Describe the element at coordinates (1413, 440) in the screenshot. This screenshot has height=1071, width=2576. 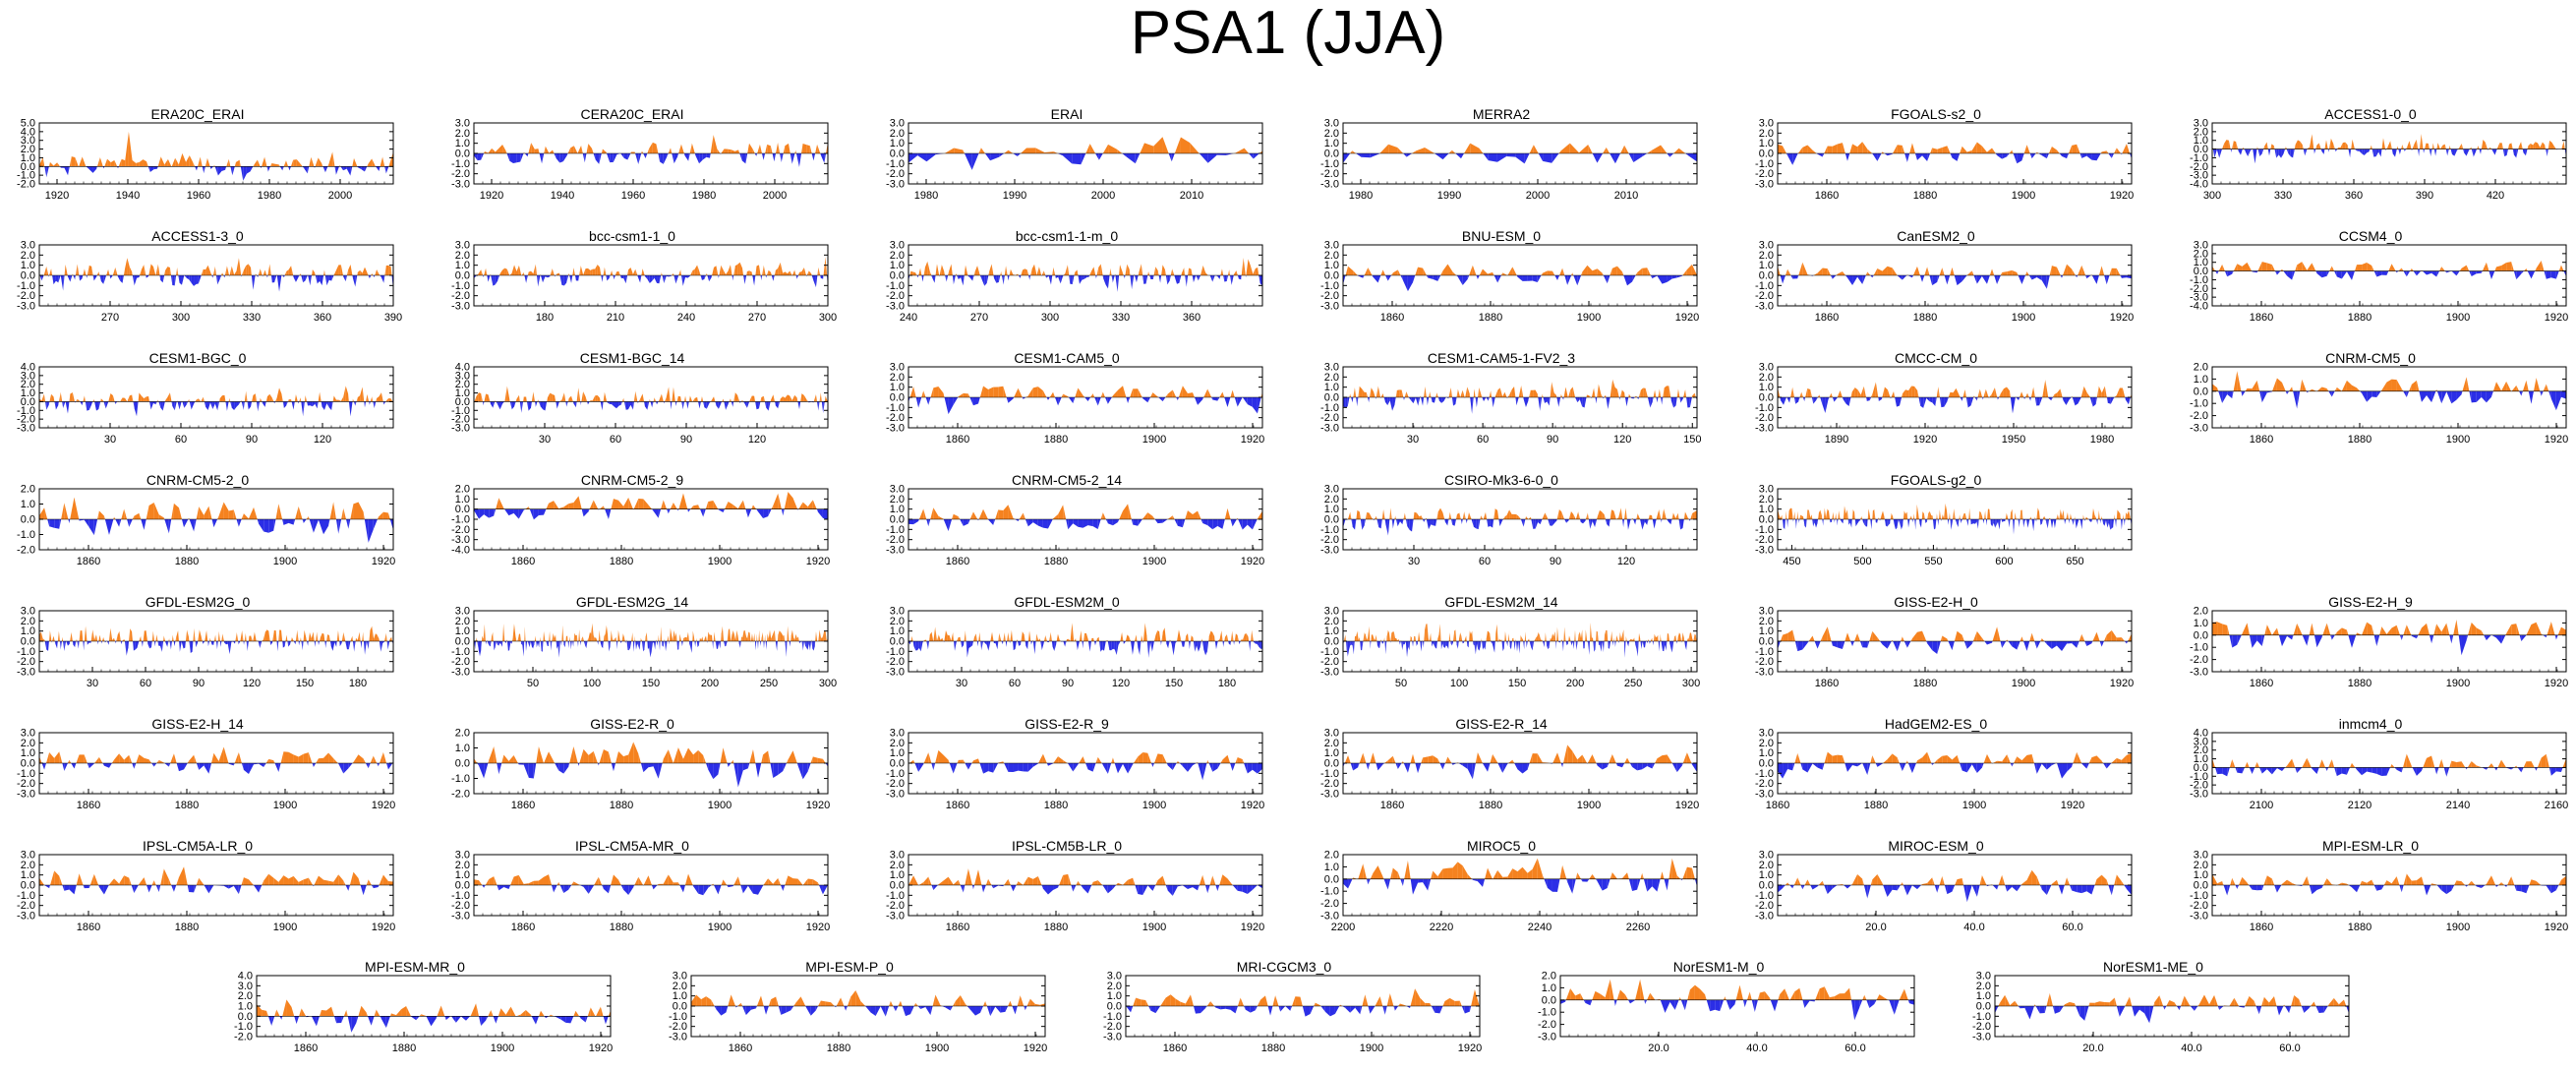
I see `x-tick-label: 30` at that location.